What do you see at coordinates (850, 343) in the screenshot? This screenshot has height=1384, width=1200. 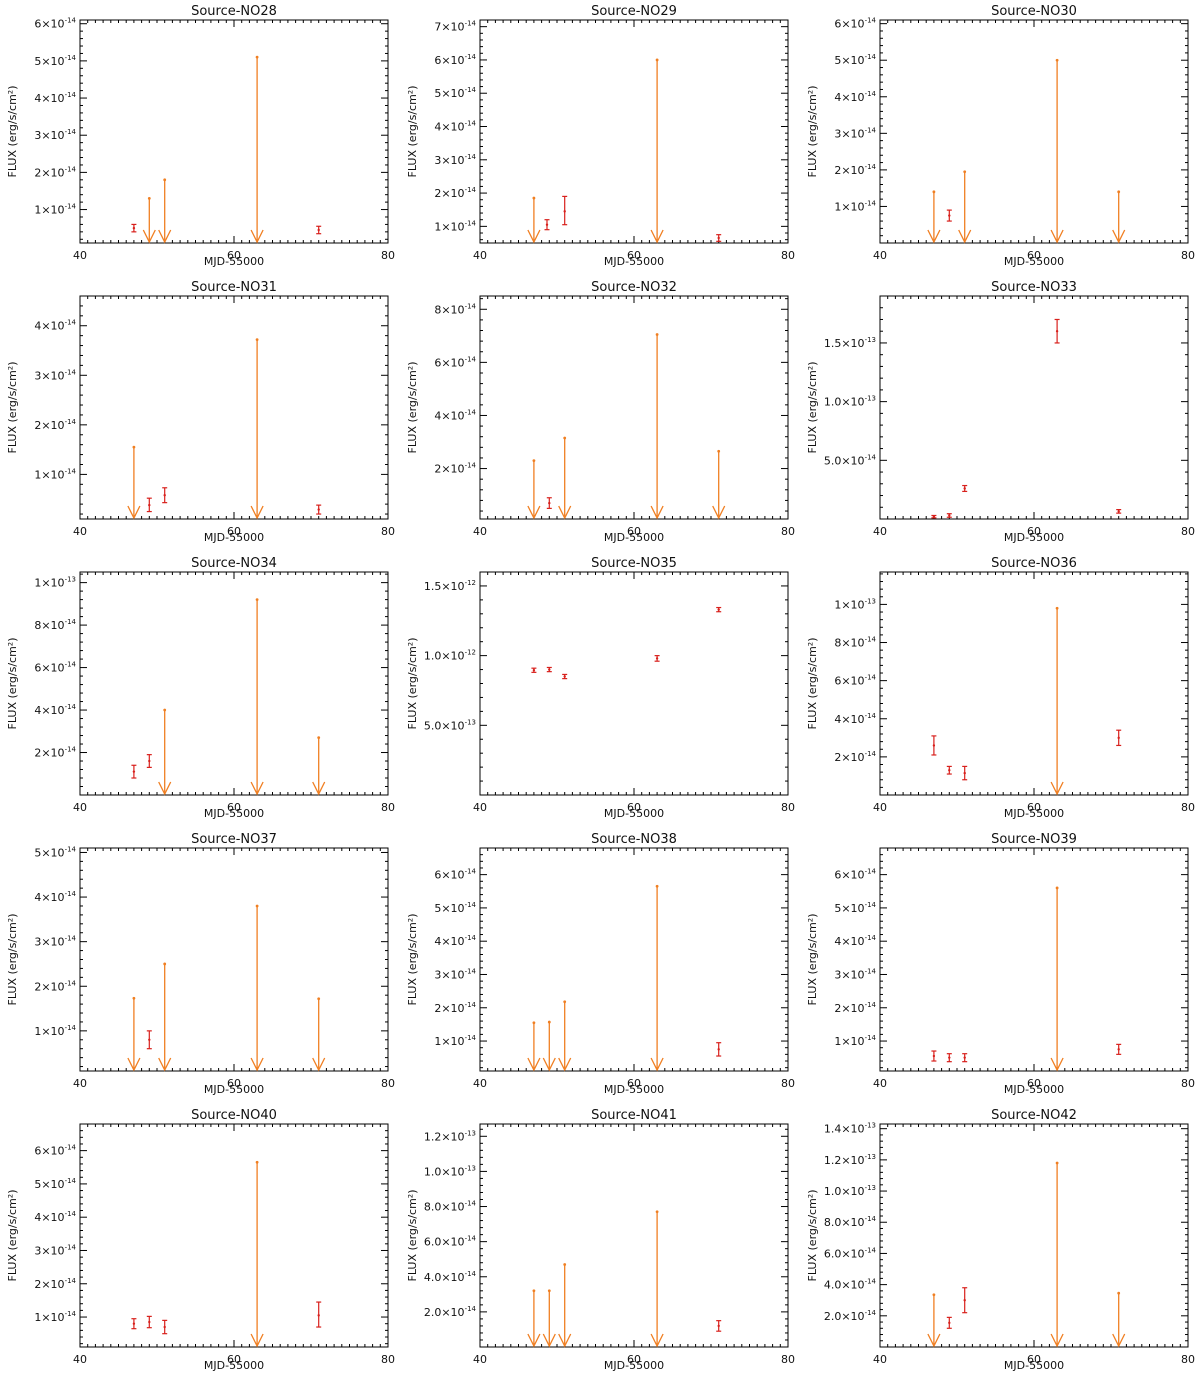 I see `y-tick-label: 1.5×10⁻¹³` at bounding box center [850, 343].